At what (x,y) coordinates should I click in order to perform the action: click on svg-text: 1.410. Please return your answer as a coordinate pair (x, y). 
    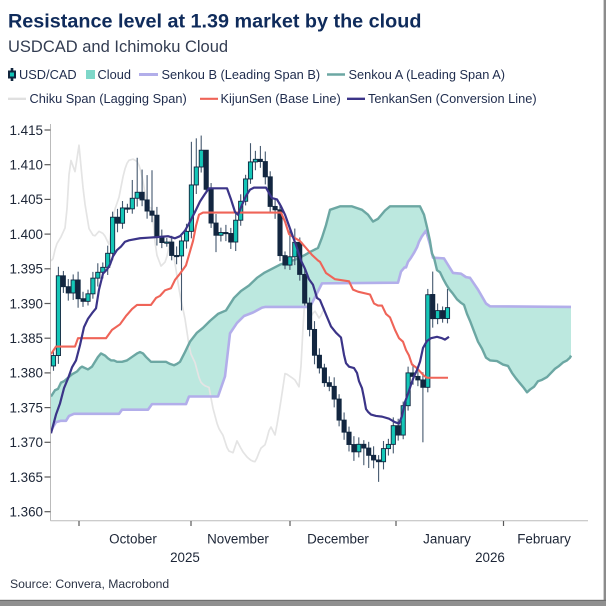
    Looking at the image, I should click on (26, 165).